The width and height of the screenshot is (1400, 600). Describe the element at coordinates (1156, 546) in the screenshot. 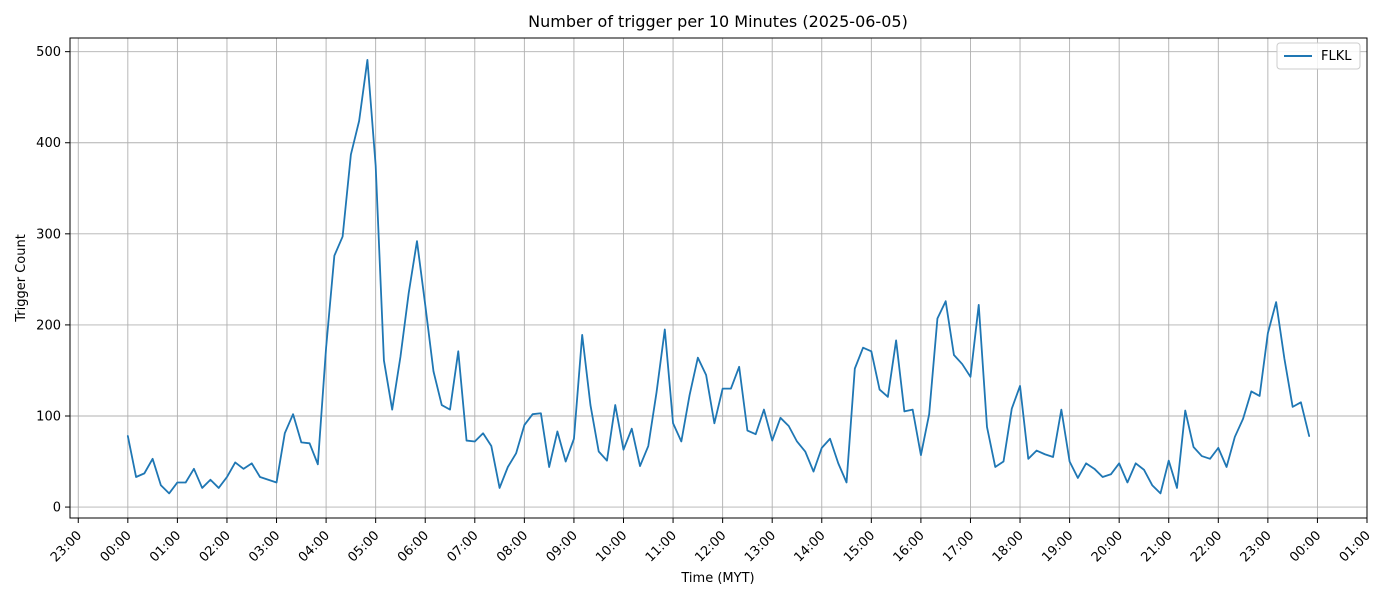

I see `x-tick-label: 21:00` at that location.